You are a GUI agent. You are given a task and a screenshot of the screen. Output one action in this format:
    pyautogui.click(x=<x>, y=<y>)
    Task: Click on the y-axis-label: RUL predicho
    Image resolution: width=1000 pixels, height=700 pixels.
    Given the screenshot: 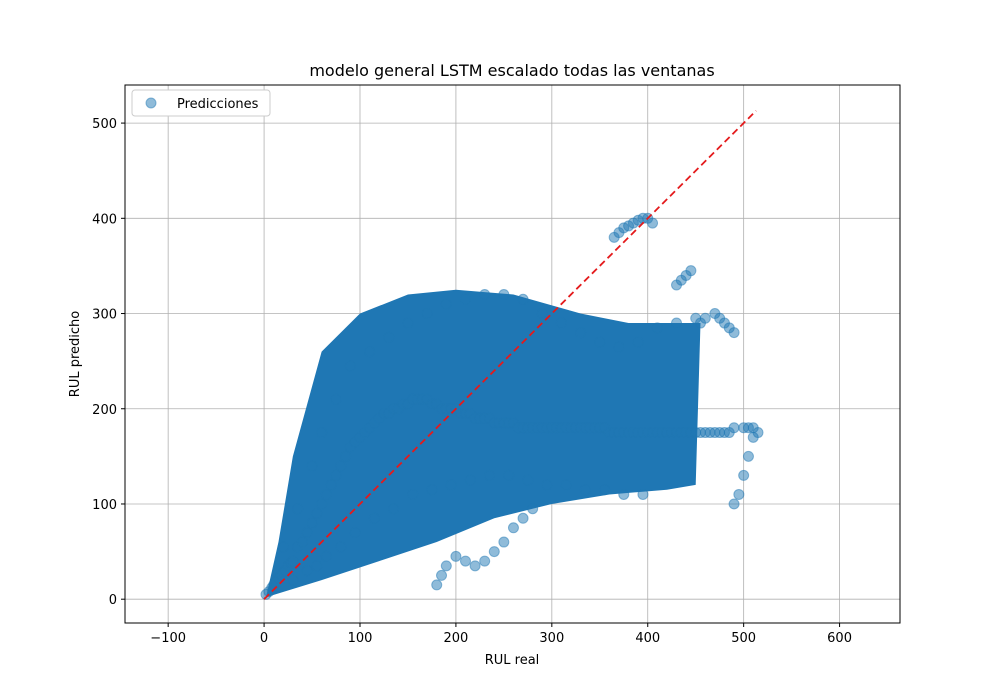 What is the action you would take?
    pyautogui.click(x=75, y=354)
    